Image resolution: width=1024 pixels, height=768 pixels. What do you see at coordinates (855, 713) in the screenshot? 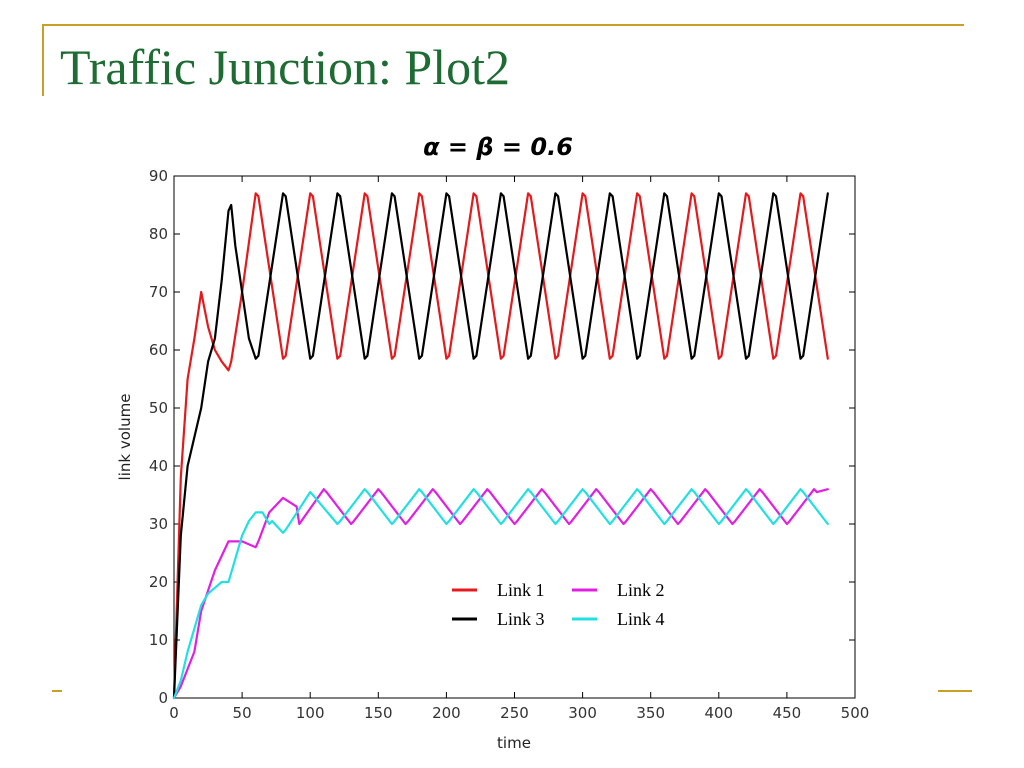
I see `x-tick-label: 500` at bounding box center [855, 713].